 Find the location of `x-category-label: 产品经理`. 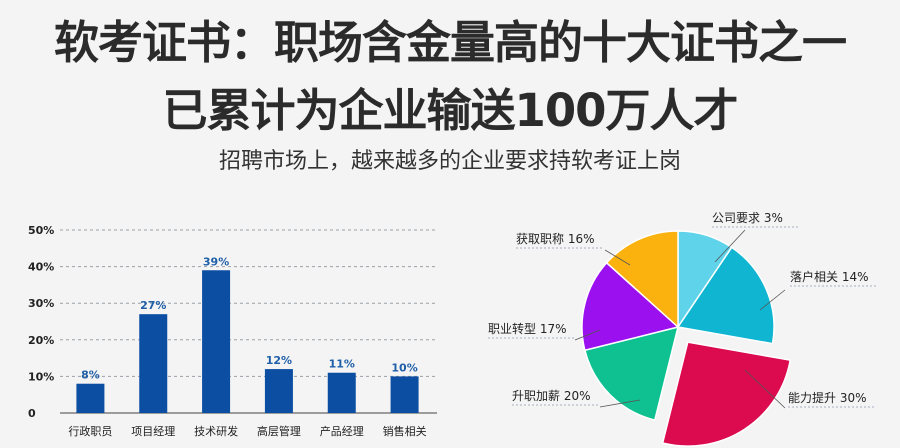

x-category-label: 产品经理 is located at coordinates (342, 431).